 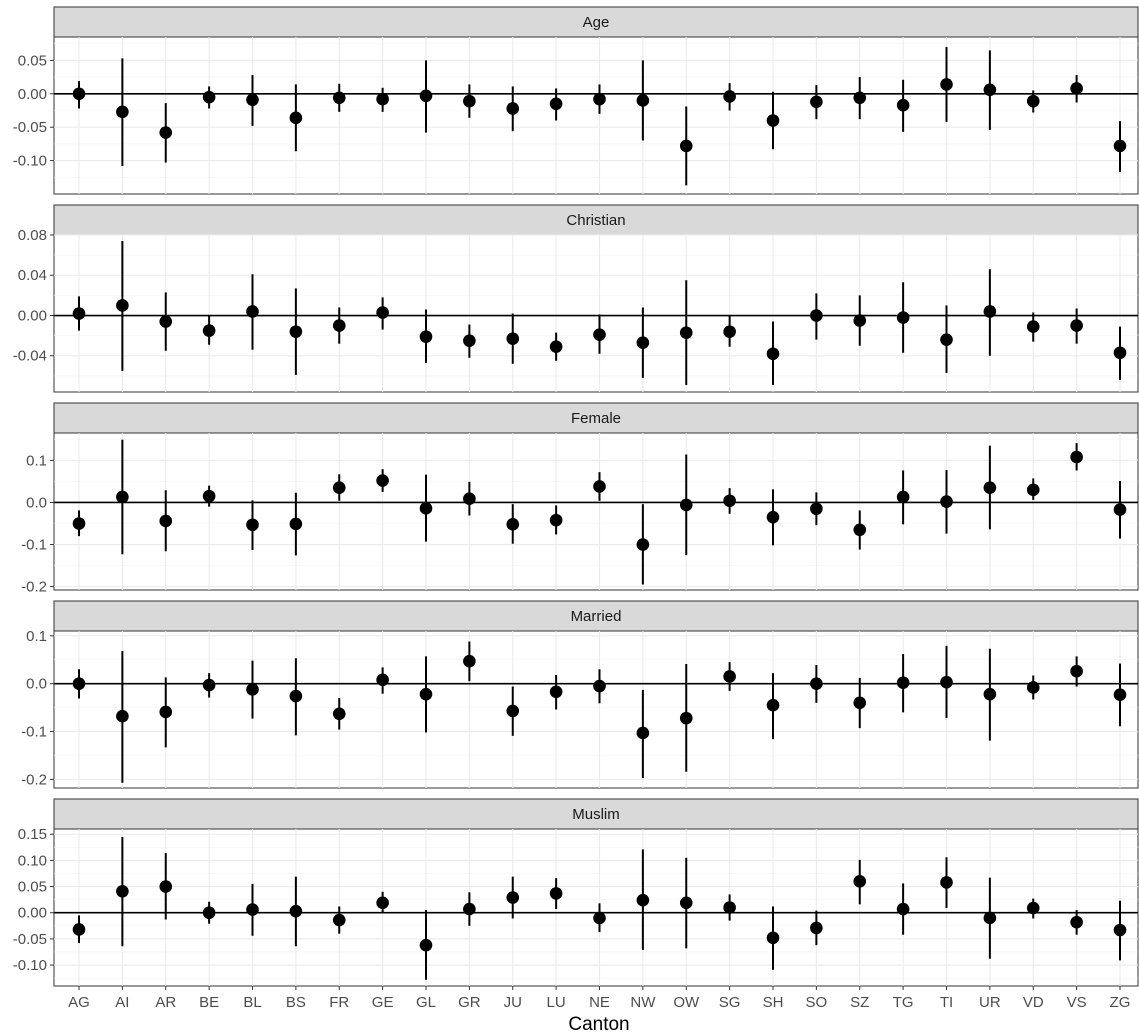 What do you see at coordinates (596, 22) in the screenshot?
I see `facet-strip-label: Age` at bounding box center [596, 22].